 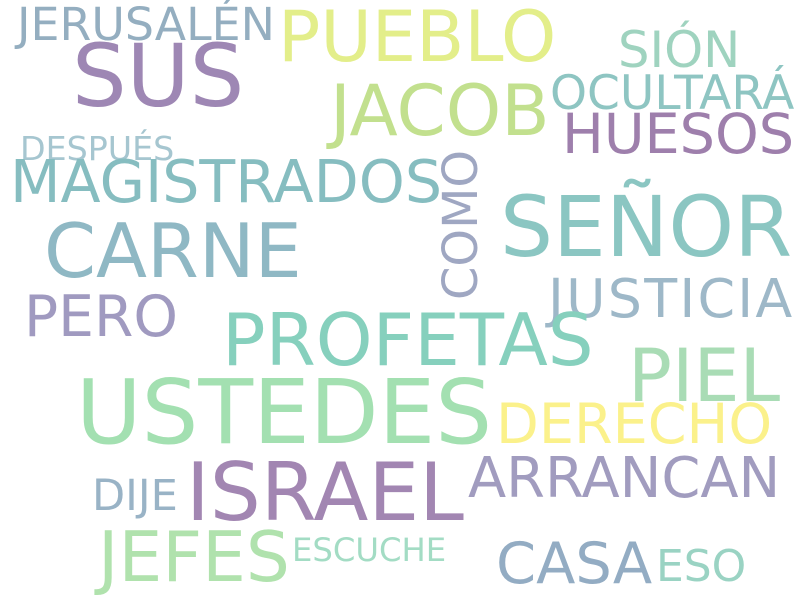 I want to click on word-jefes: JEFES, so click(x=194, y=557).